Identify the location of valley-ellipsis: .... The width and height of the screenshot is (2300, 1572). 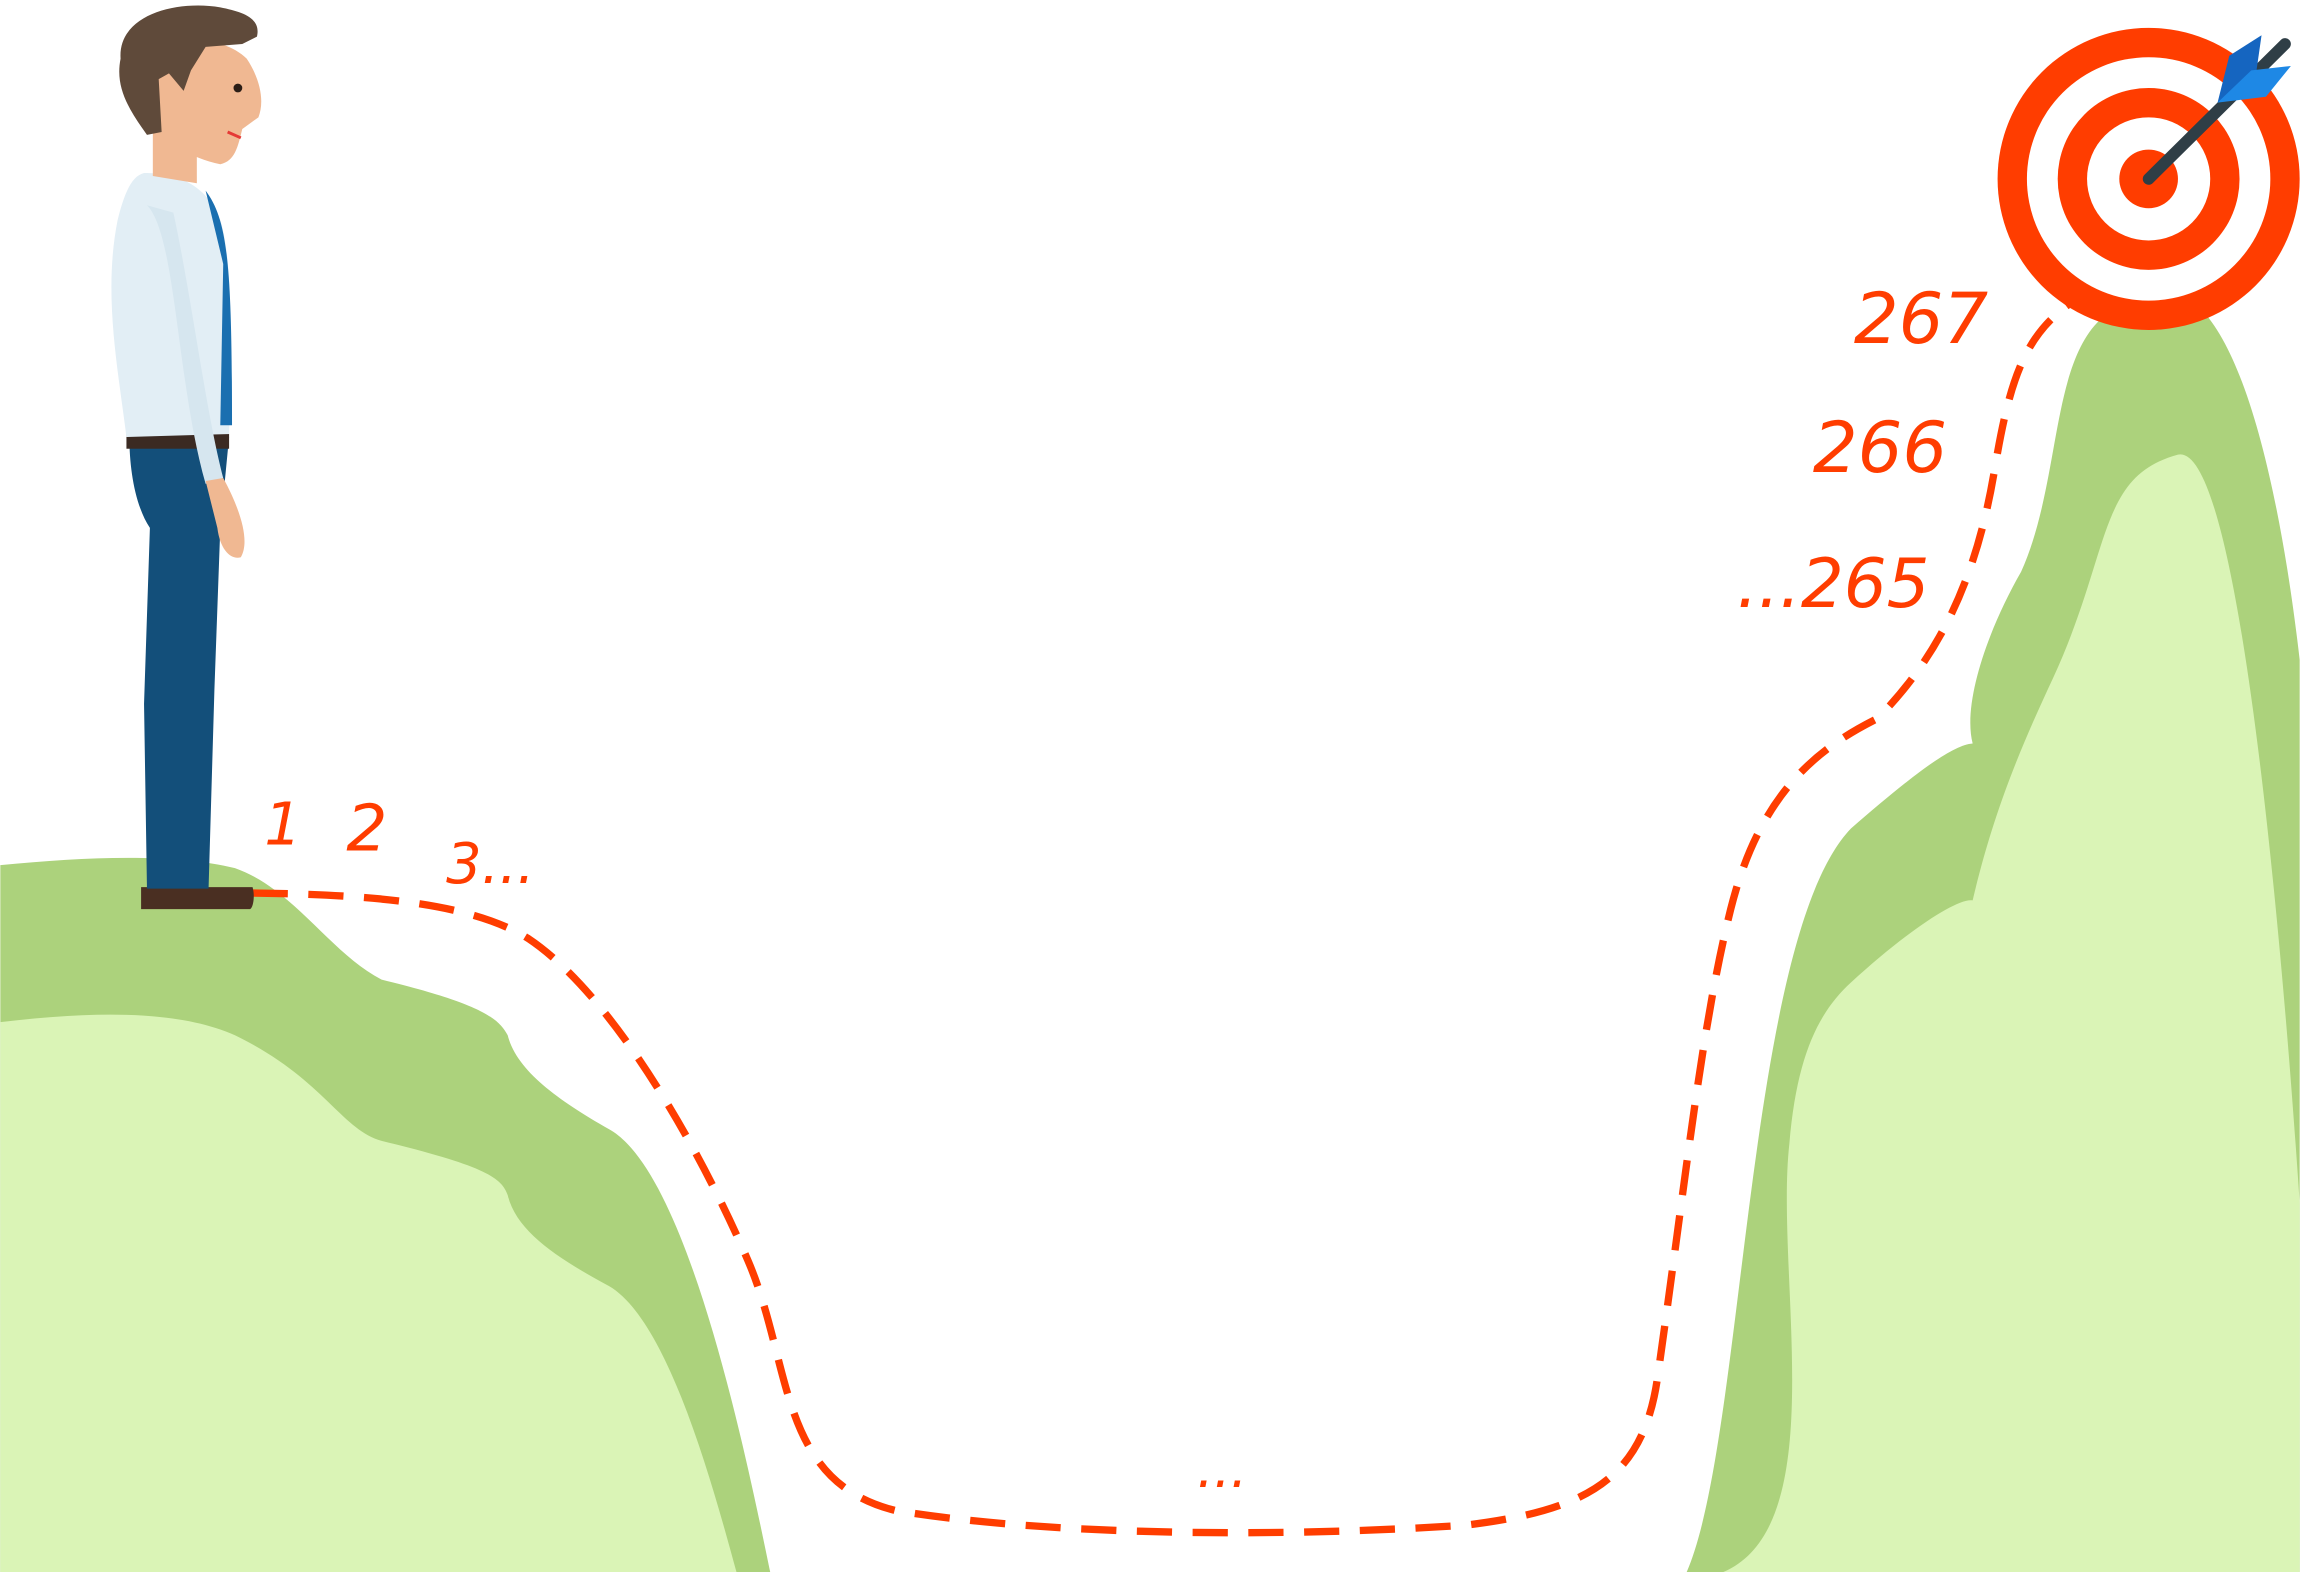
(1222, 1469).